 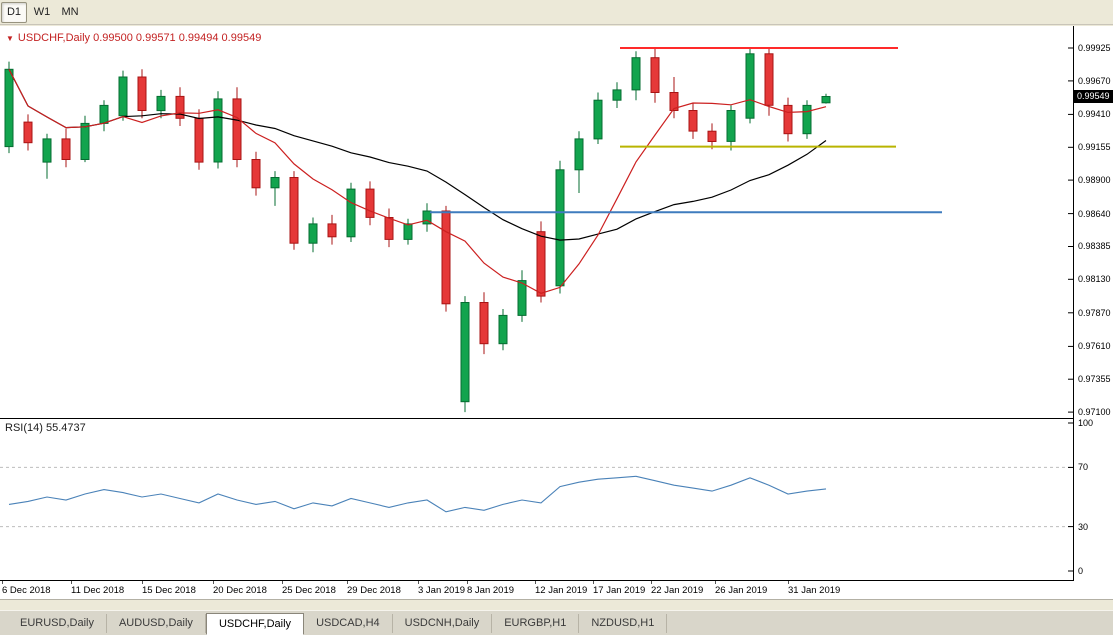 What do you see at coordinates (45, 428) in the screenshot?
I see `rsi-value-label: RSI(14) 55.4737` at bounding box center [45, 428].